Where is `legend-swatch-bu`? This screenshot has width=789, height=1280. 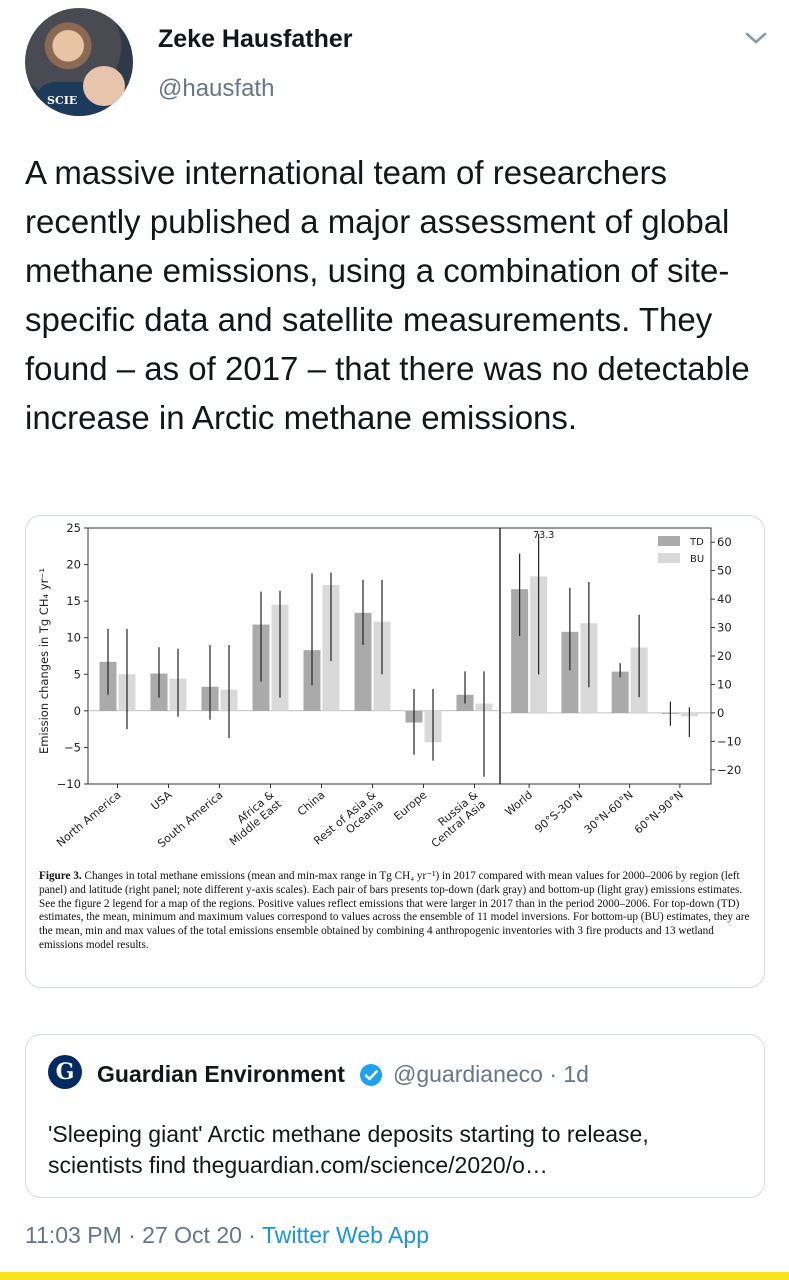
legend-swatch-bu is located at coordinates (669, 558).